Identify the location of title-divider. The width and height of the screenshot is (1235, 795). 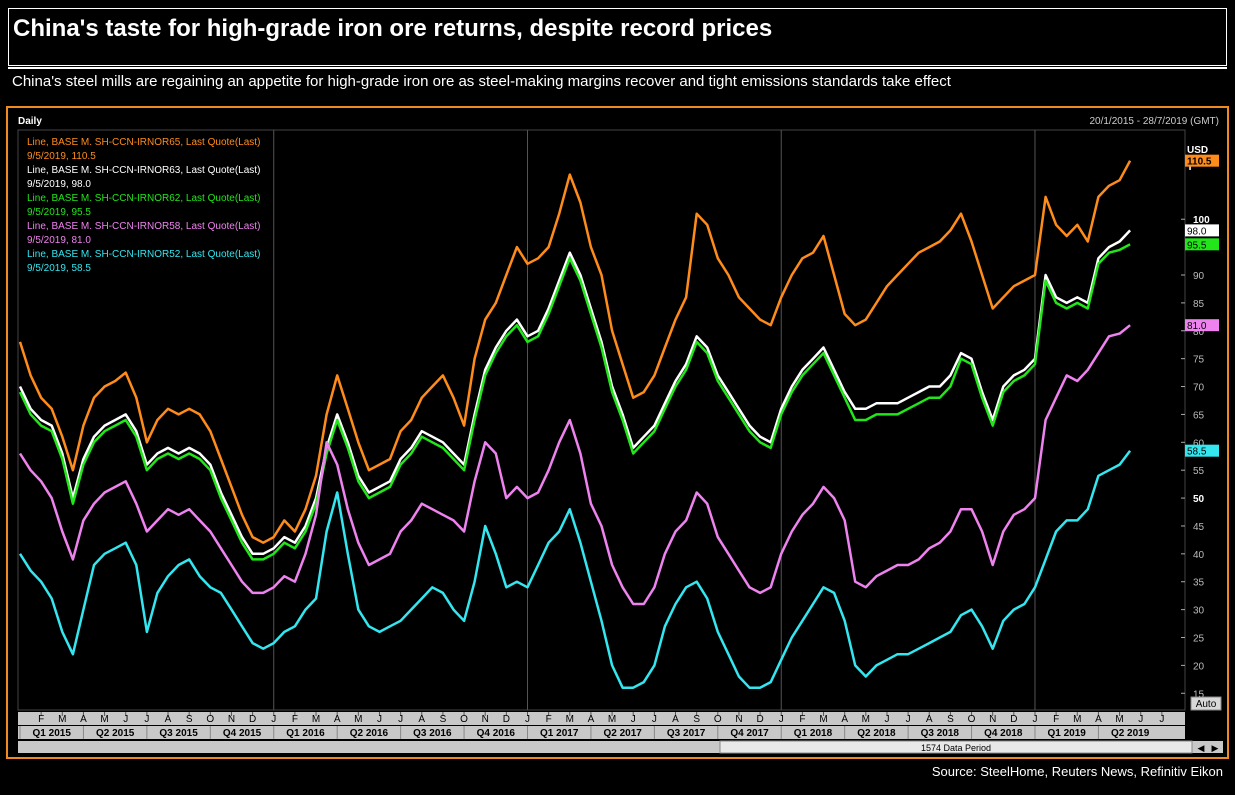
(617, 68).